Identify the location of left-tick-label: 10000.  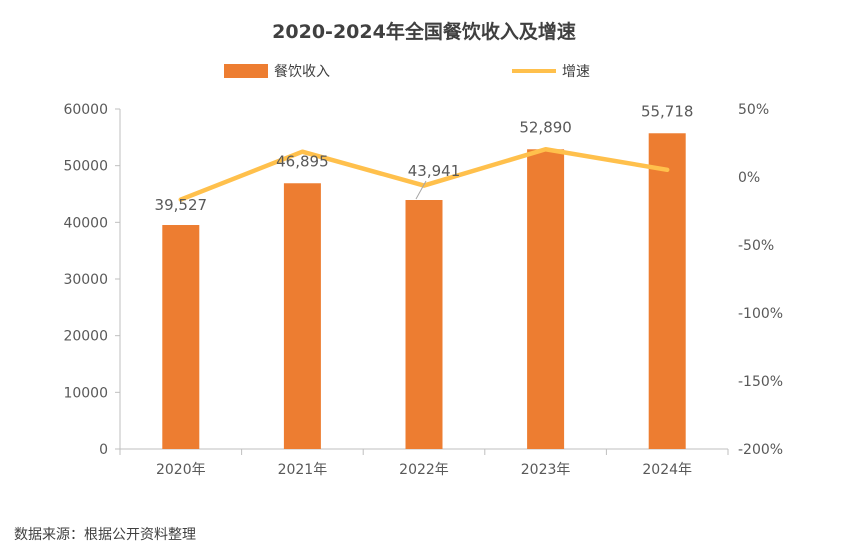
(85, 393).